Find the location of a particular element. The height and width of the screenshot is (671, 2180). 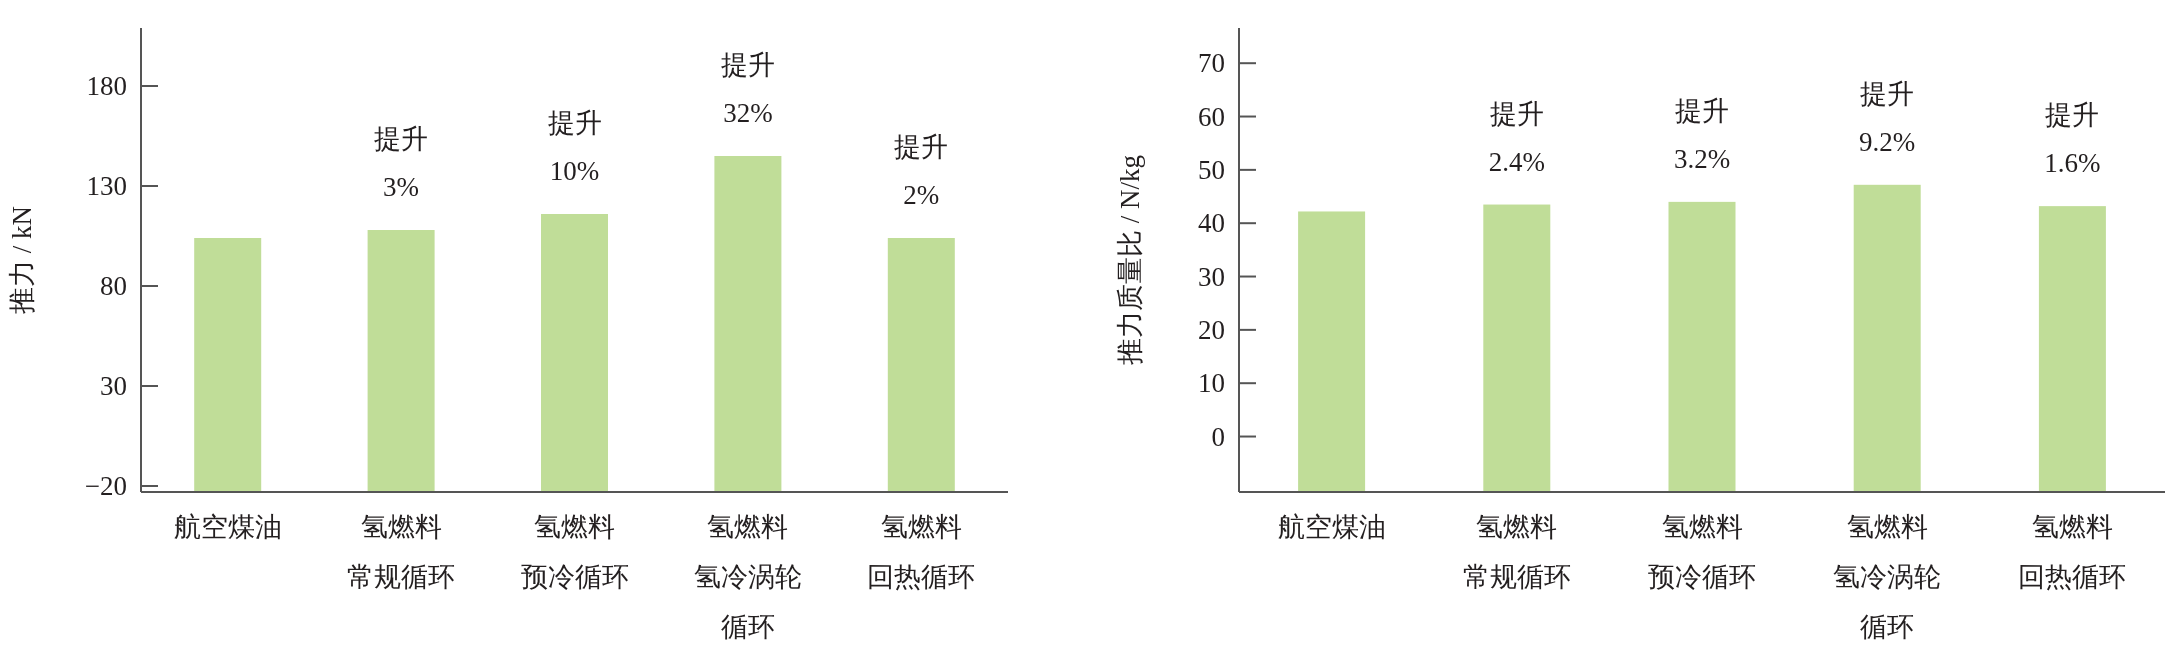

y-tick-label: −20 is located at coordinates (105, 486).